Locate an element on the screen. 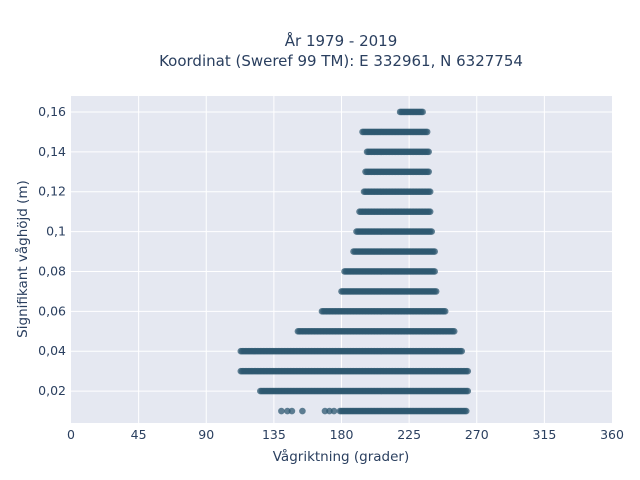 The image size is (640, 480). y-axis-ticks: 0,02 0,04 0,06 0,08 0,1 0,12 0,14 0,16 is located at coordinates (52, 251).